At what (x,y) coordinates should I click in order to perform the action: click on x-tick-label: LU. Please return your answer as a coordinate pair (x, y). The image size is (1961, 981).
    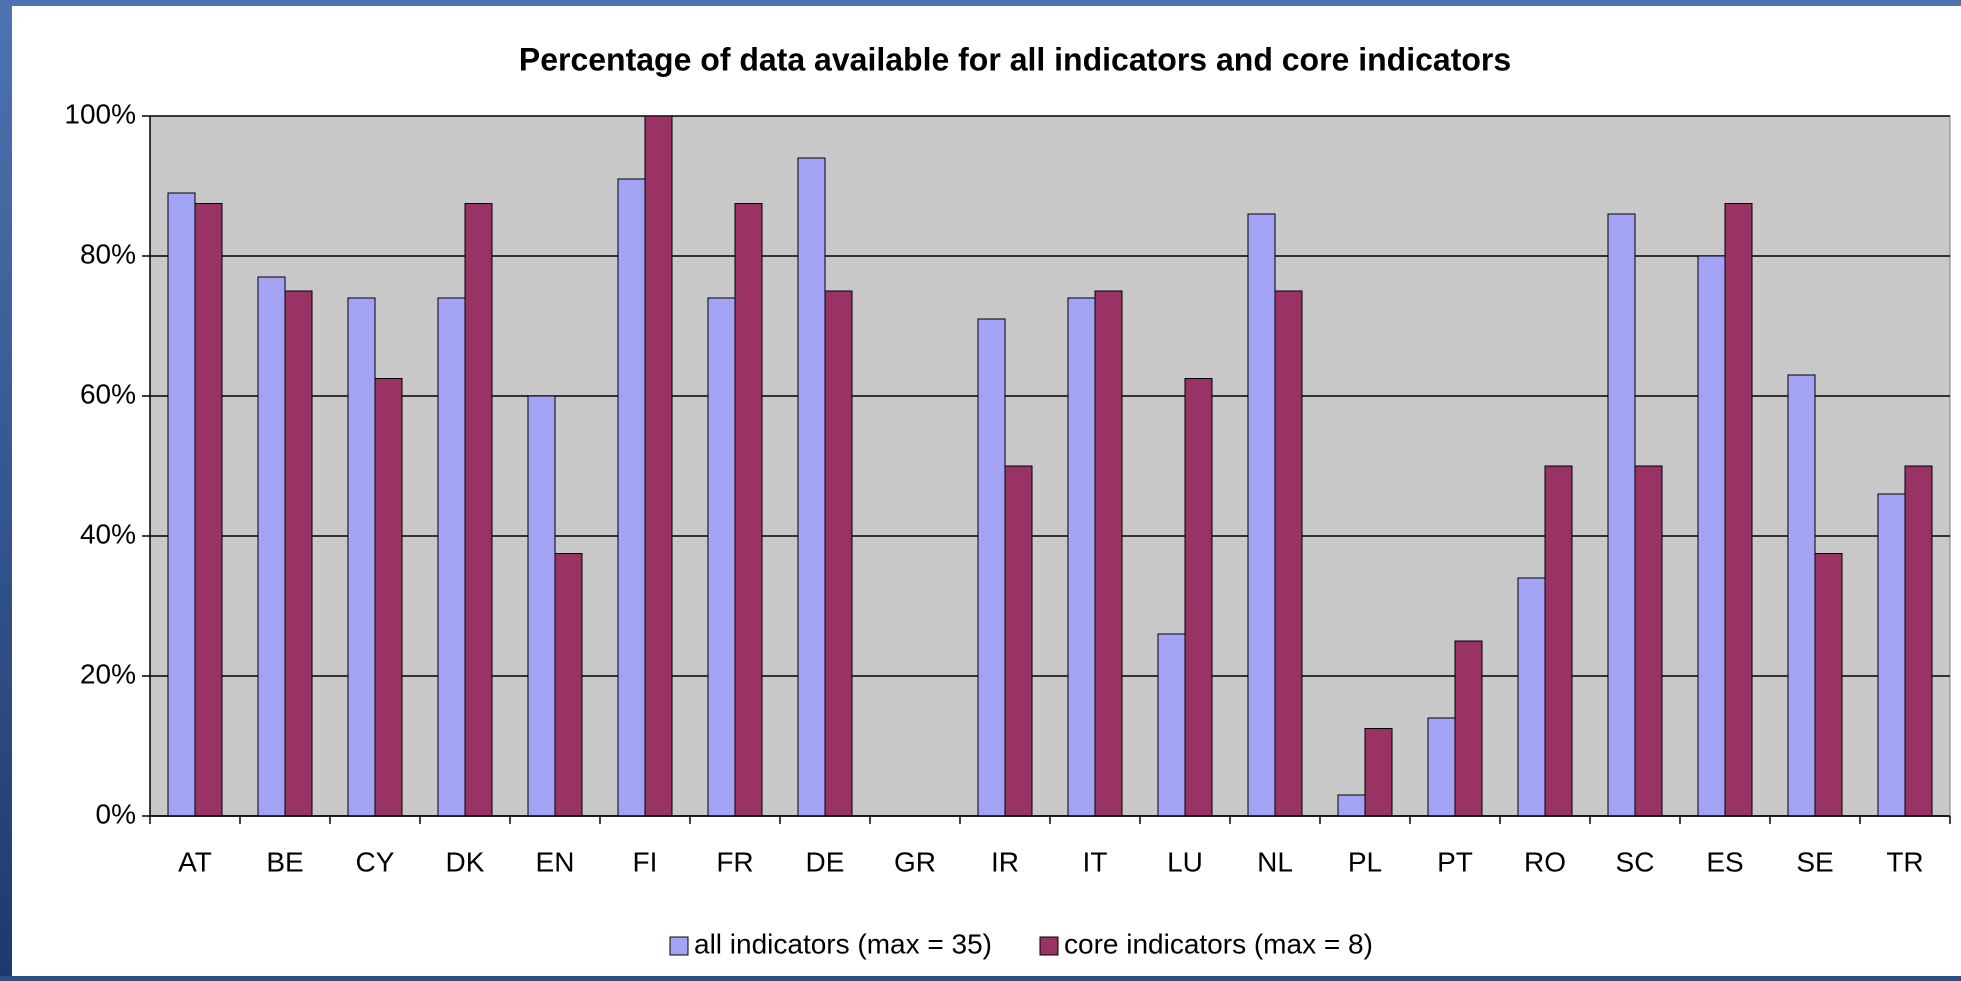
    Looking at the image, I should click on (1185, 861).